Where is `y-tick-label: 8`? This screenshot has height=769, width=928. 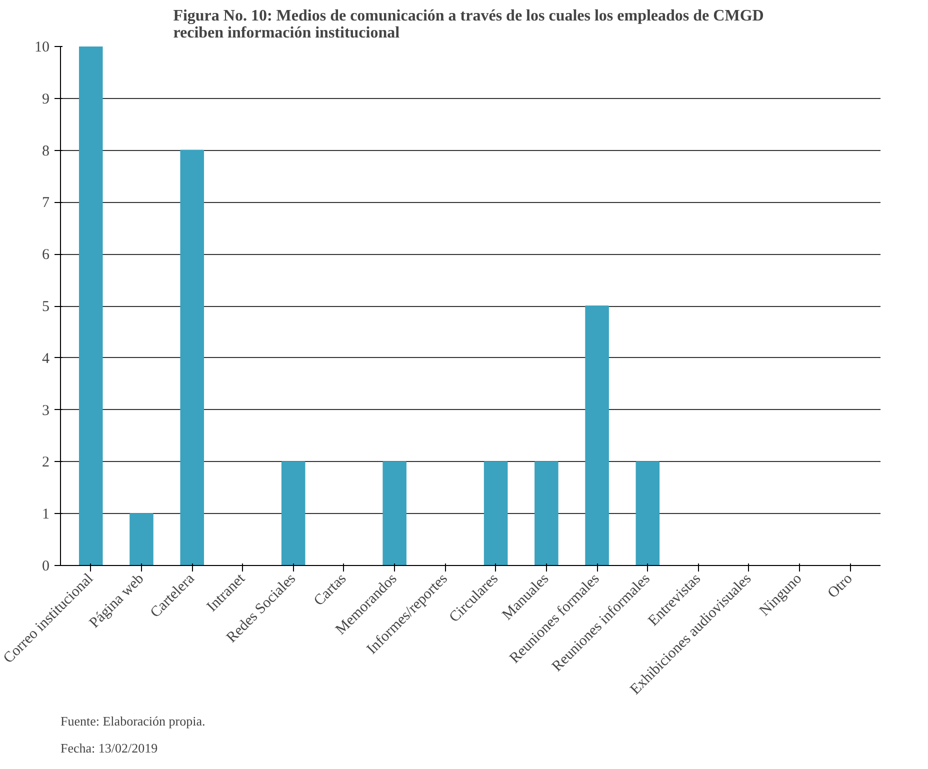
y-tick-label: 8 is located at coordinates (46, 151).